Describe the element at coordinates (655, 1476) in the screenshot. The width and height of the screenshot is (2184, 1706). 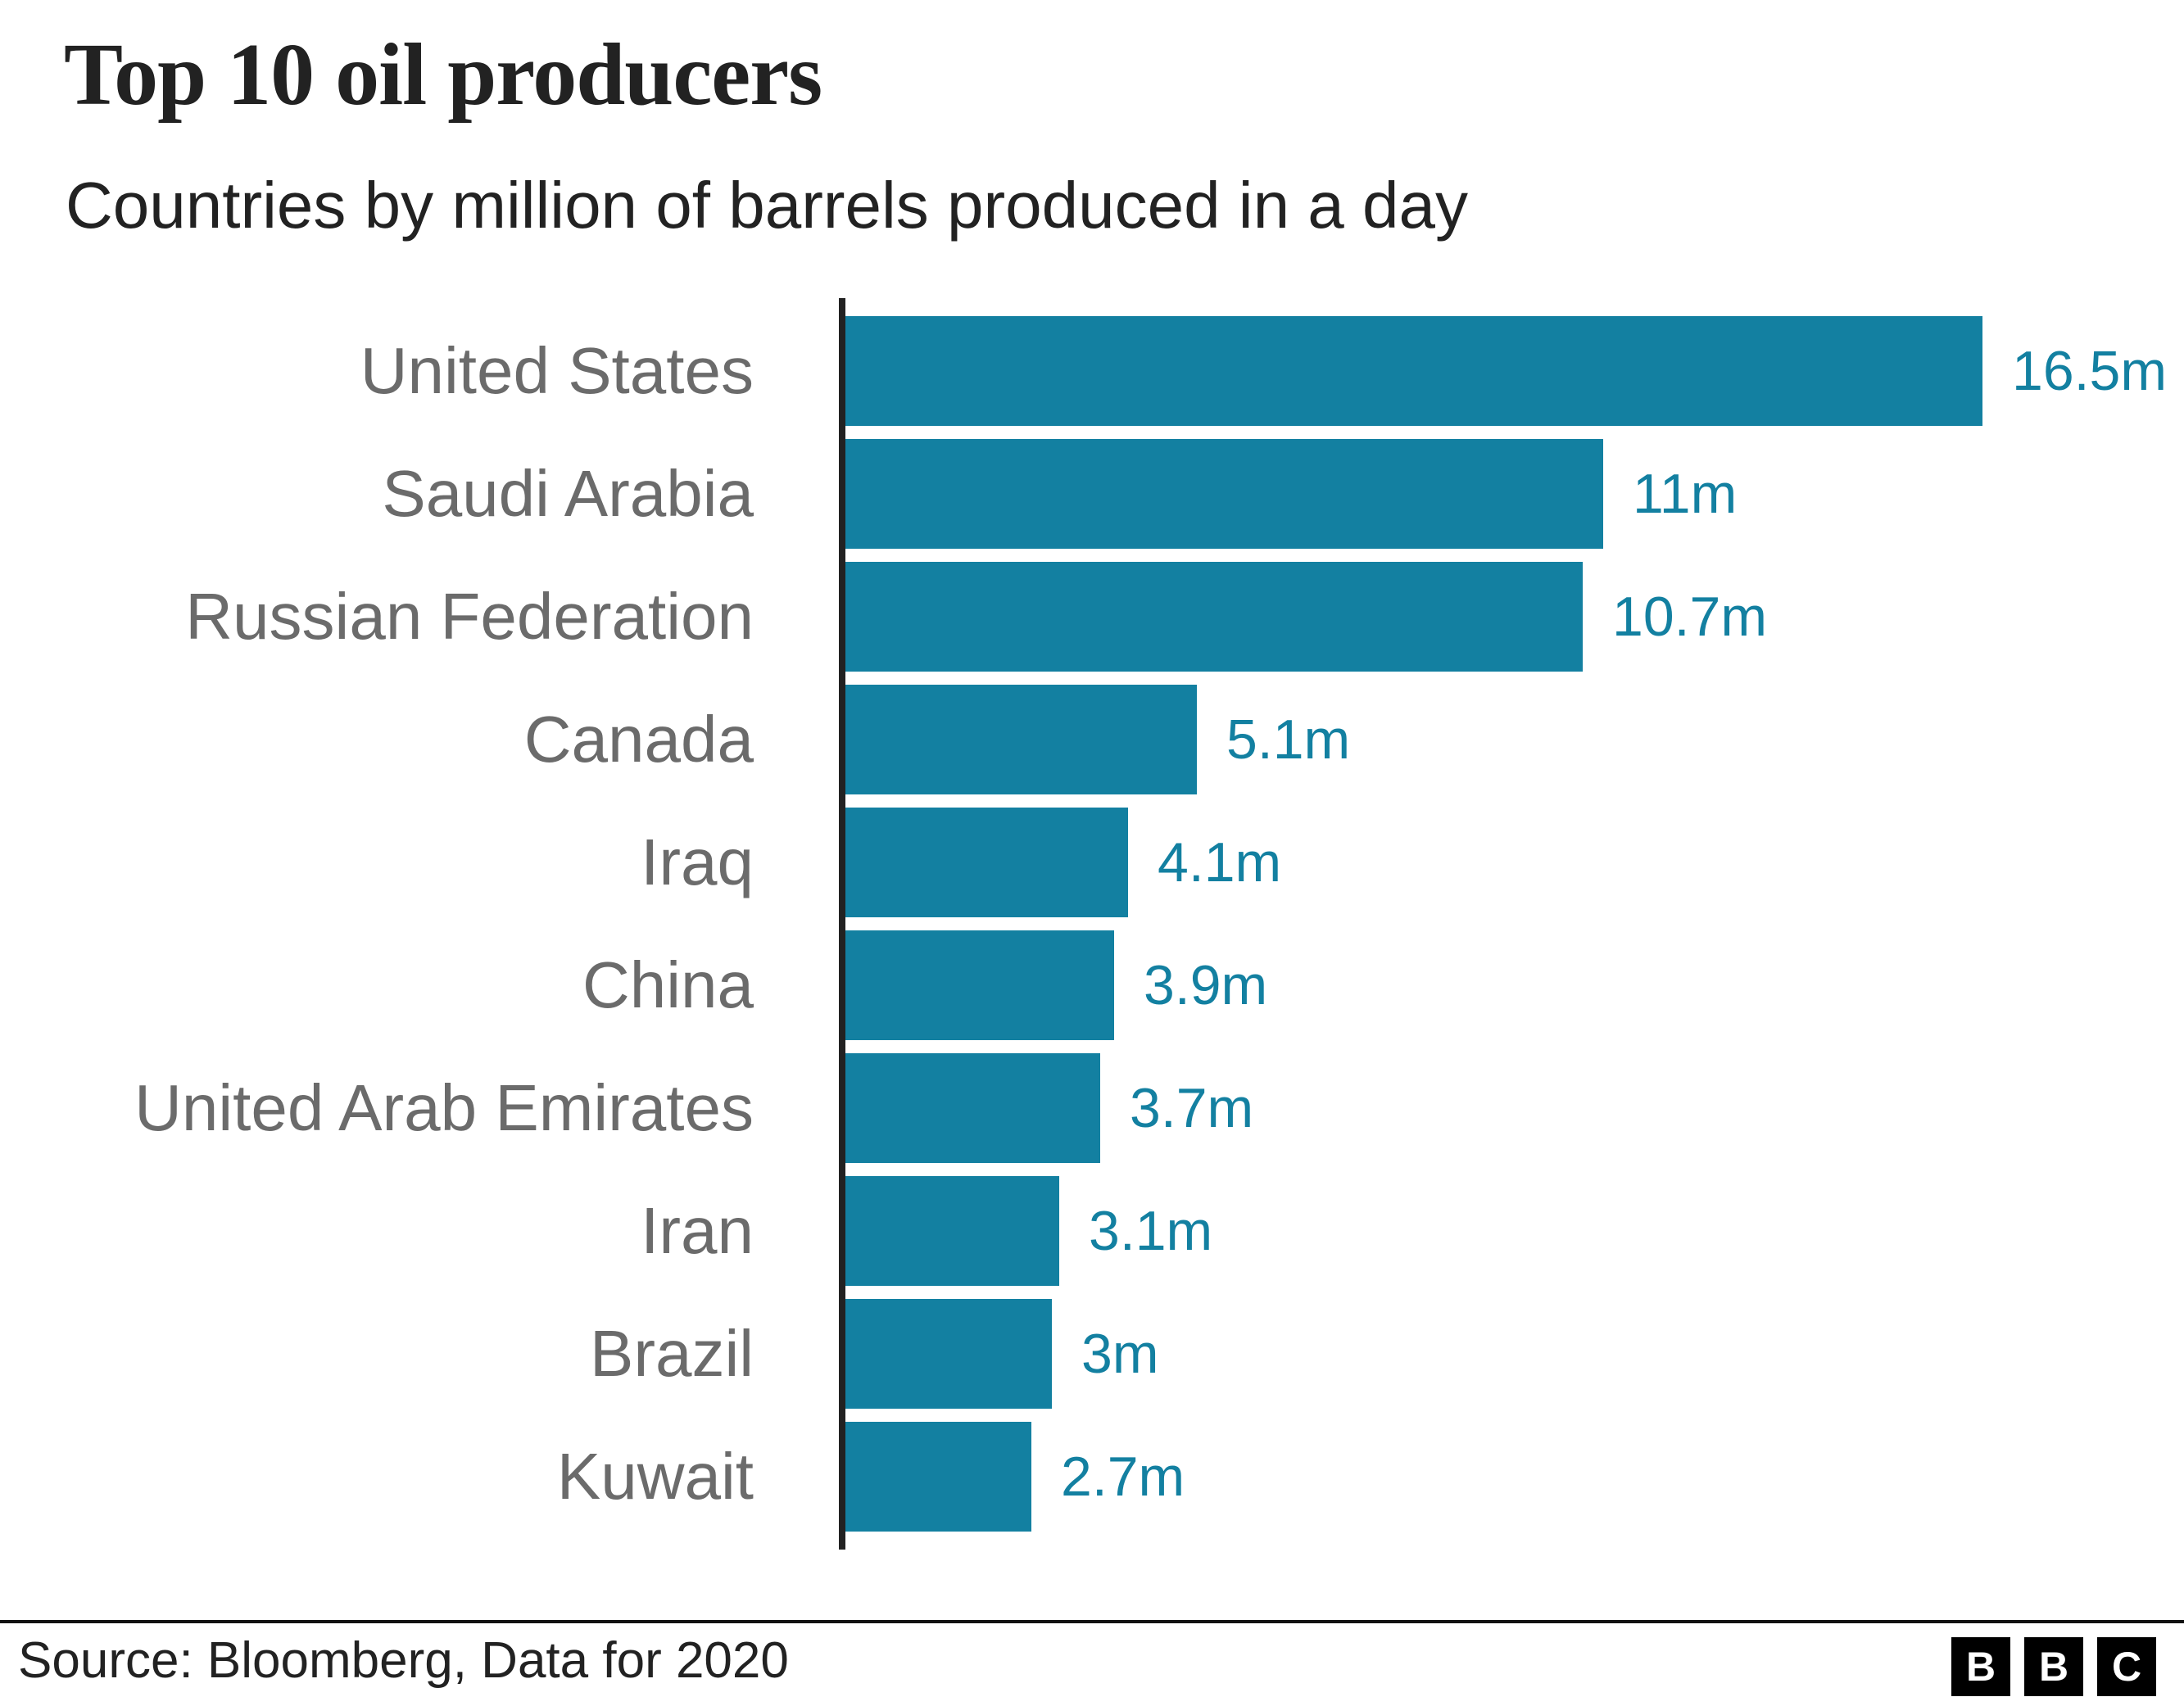
I see `country-label: Kuwait` at that location.